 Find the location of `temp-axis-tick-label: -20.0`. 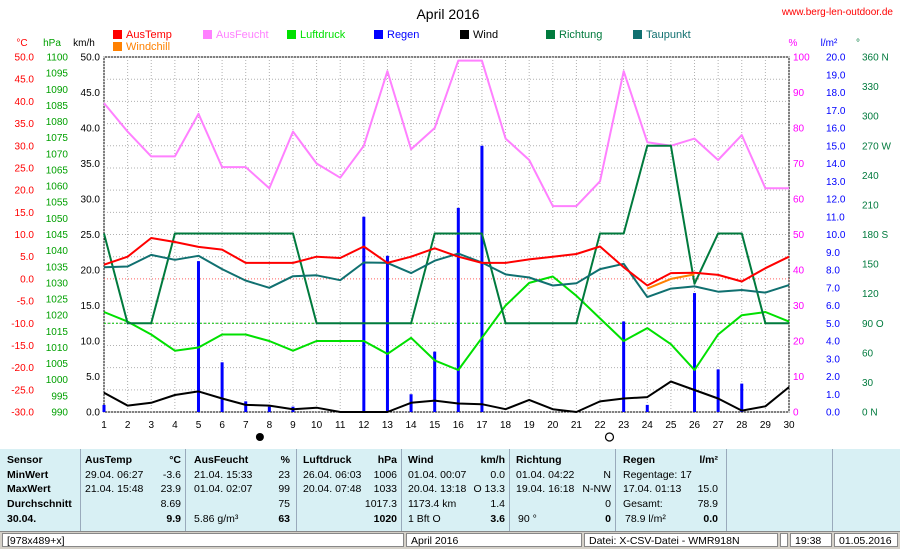

temp-axis-tick-label: -20.0 is located at coordinates (22, 368).